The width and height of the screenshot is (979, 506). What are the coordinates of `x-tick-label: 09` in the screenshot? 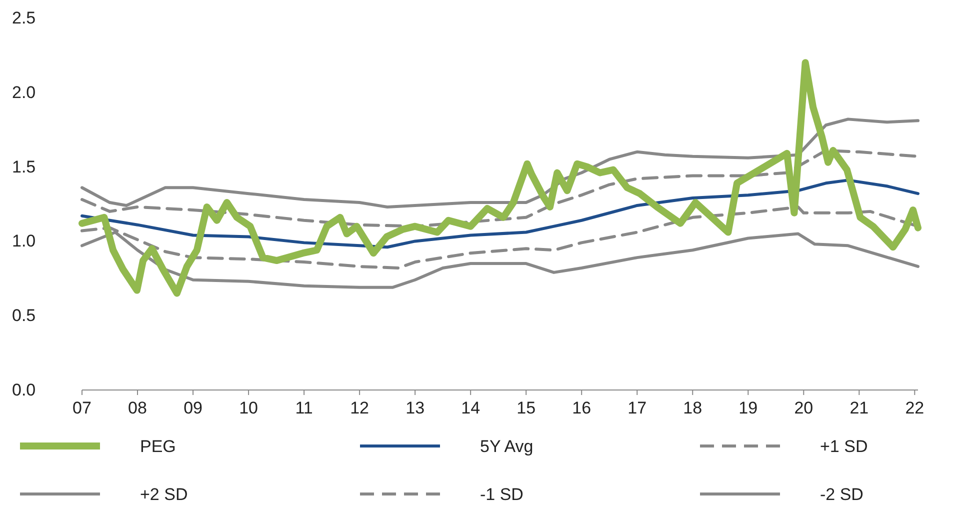 It's located at (193, 408).